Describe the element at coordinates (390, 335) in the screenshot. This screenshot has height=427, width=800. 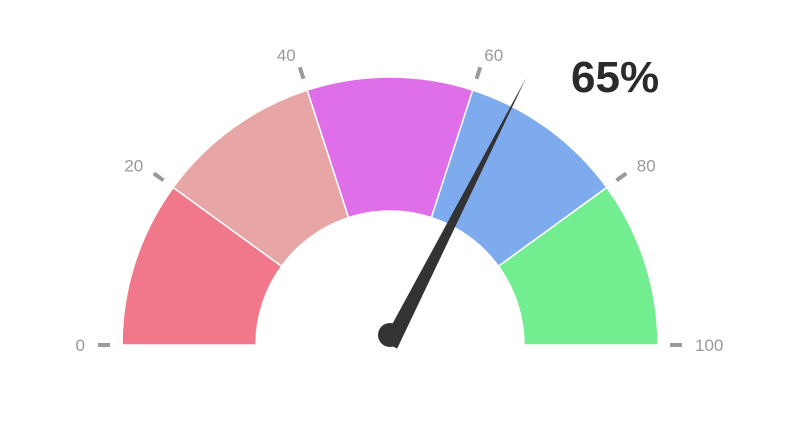
I see `gauge-needle-hub` at that location.